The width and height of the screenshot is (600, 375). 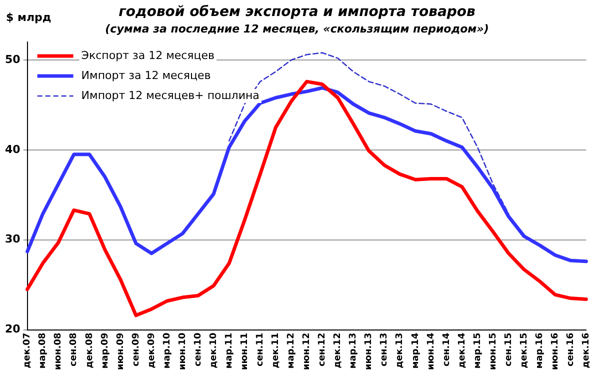 I want to click on x-tick-label: сен.10, so click(x=198, y=349).